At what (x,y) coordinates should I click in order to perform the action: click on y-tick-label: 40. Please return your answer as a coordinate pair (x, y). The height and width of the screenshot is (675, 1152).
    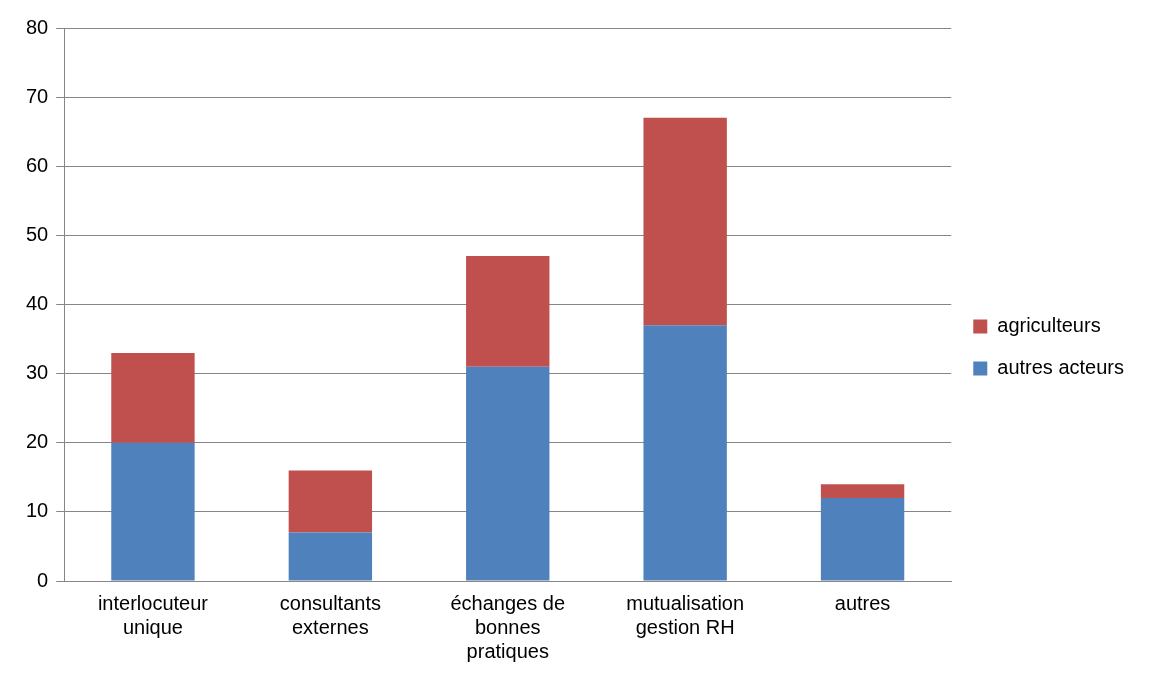
    Looking at the image, I should click on (37, 303).